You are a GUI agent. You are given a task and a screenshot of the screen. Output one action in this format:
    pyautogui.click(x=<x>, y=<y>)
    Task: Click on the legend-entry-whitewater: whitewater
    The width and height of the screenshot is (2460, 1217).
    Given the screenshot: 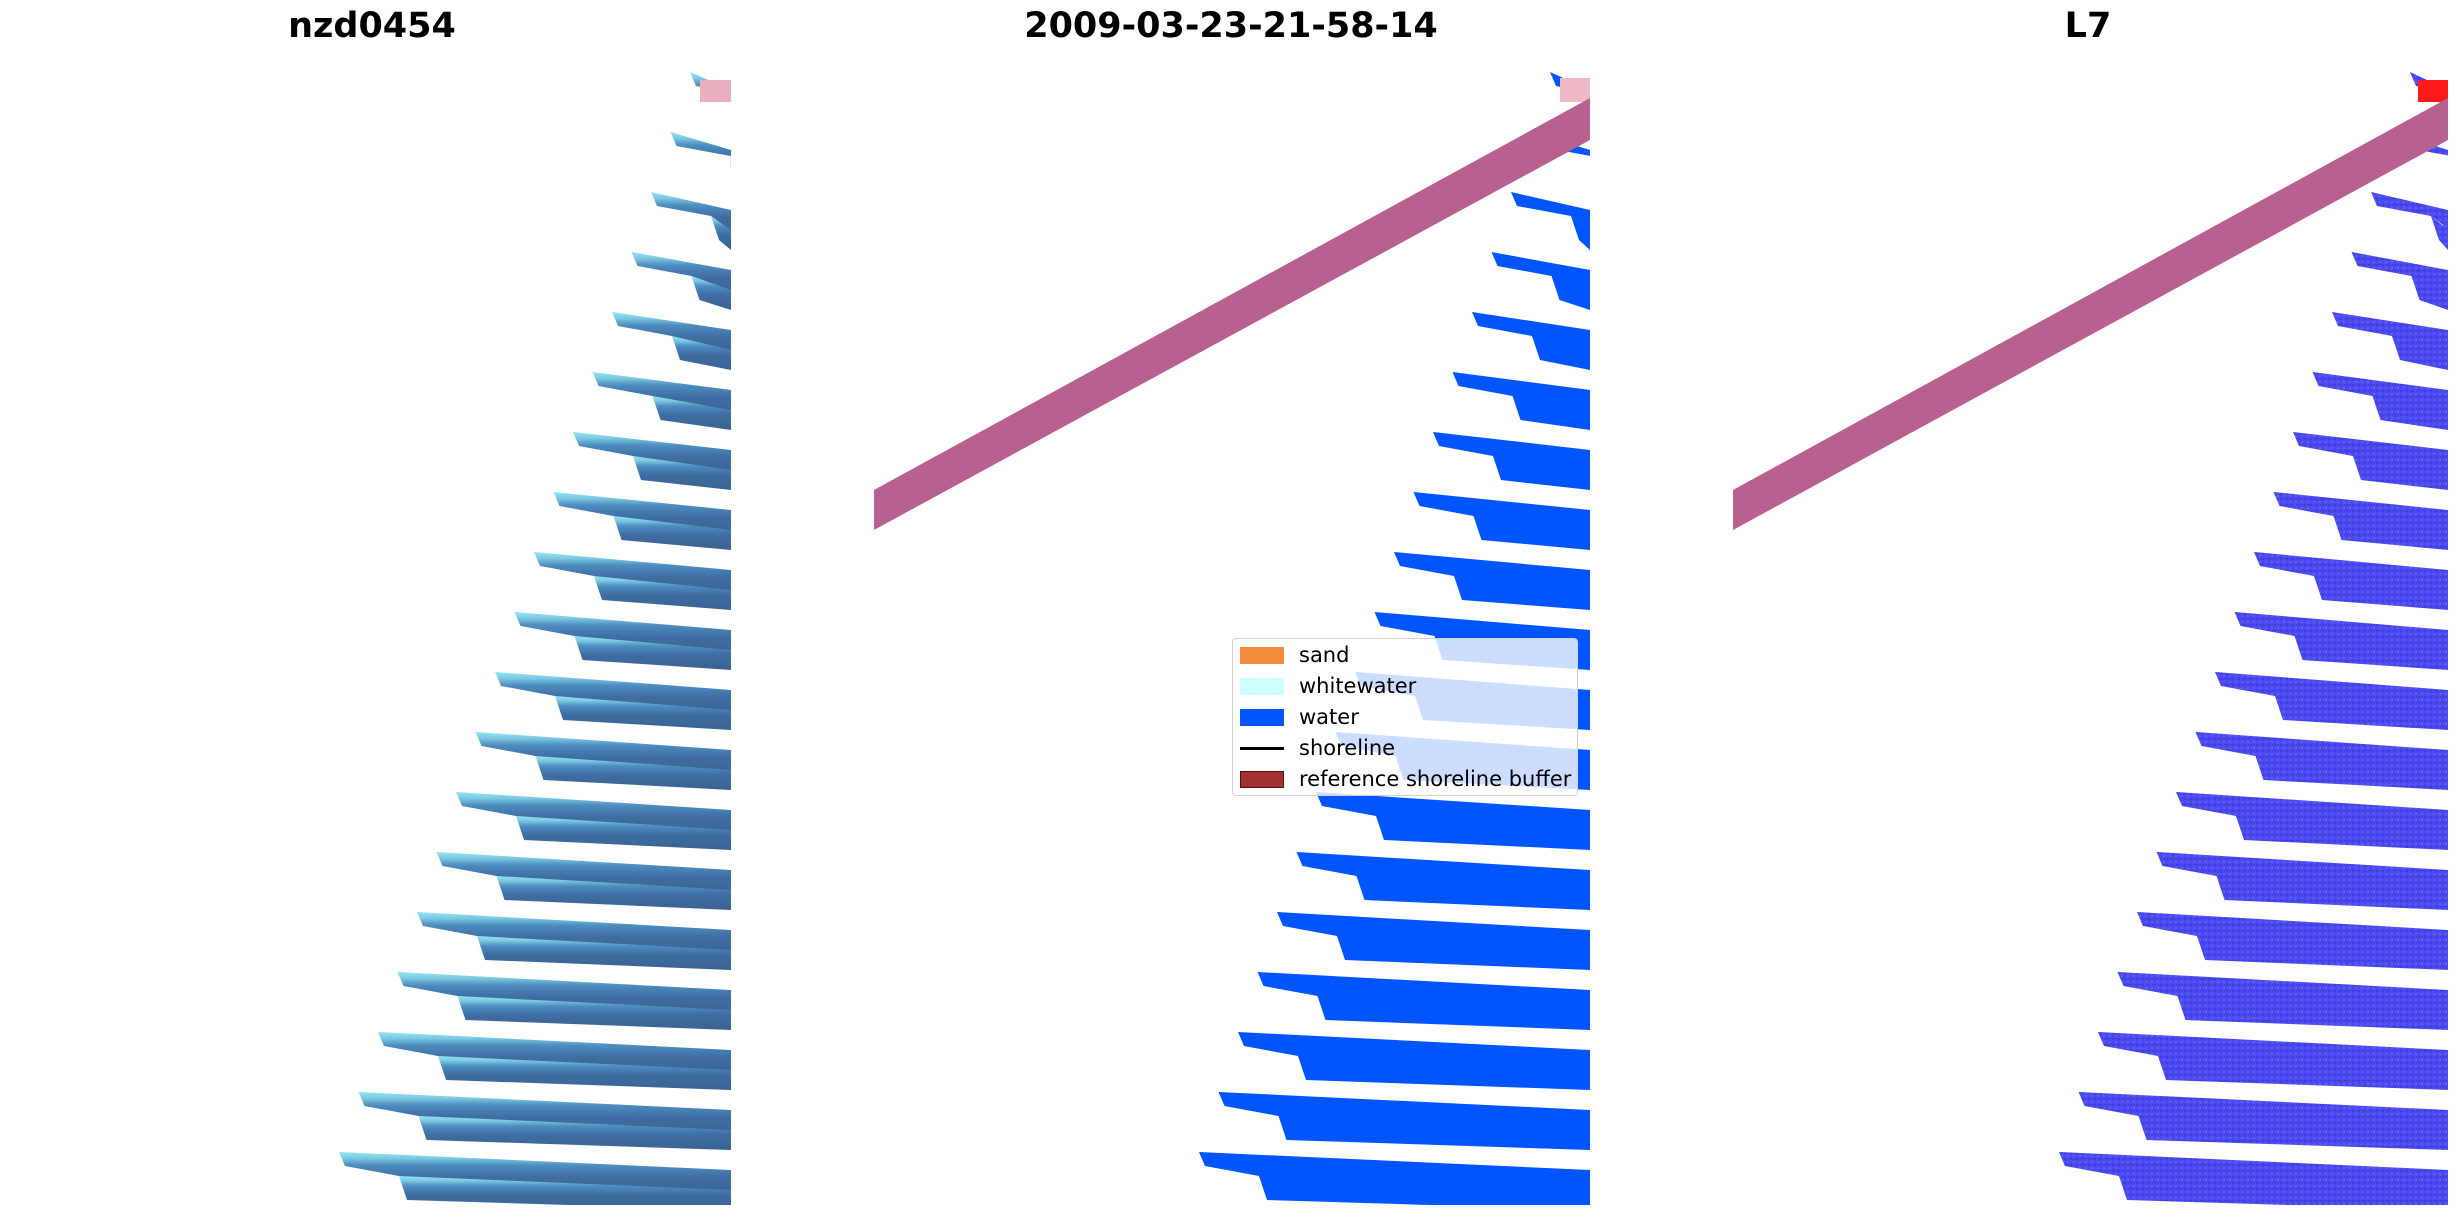 What is the action you would take?
    pyautogui.click(x=1328, y=686)
    